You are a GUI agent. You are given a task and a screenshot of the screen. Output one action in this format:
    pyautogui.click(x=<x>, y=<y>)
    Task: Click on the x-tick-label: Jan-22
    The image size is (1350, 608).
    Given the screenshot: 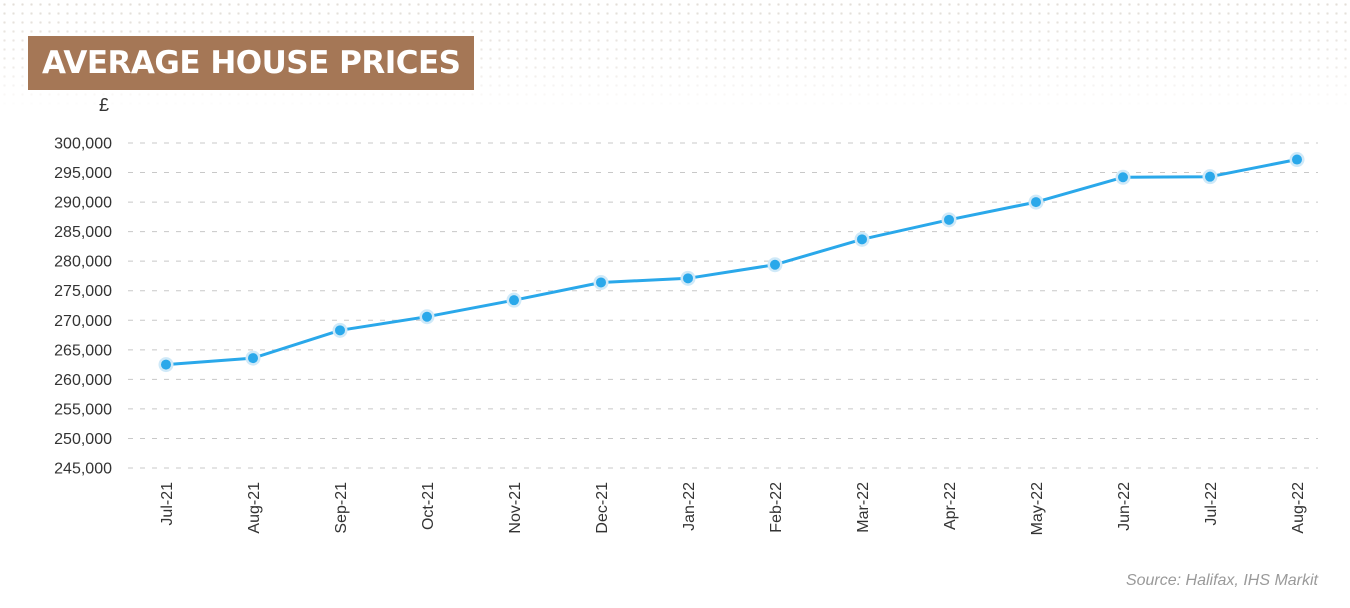 What is the action you would take?
    pyautogui.click(x=689, y=506)
    